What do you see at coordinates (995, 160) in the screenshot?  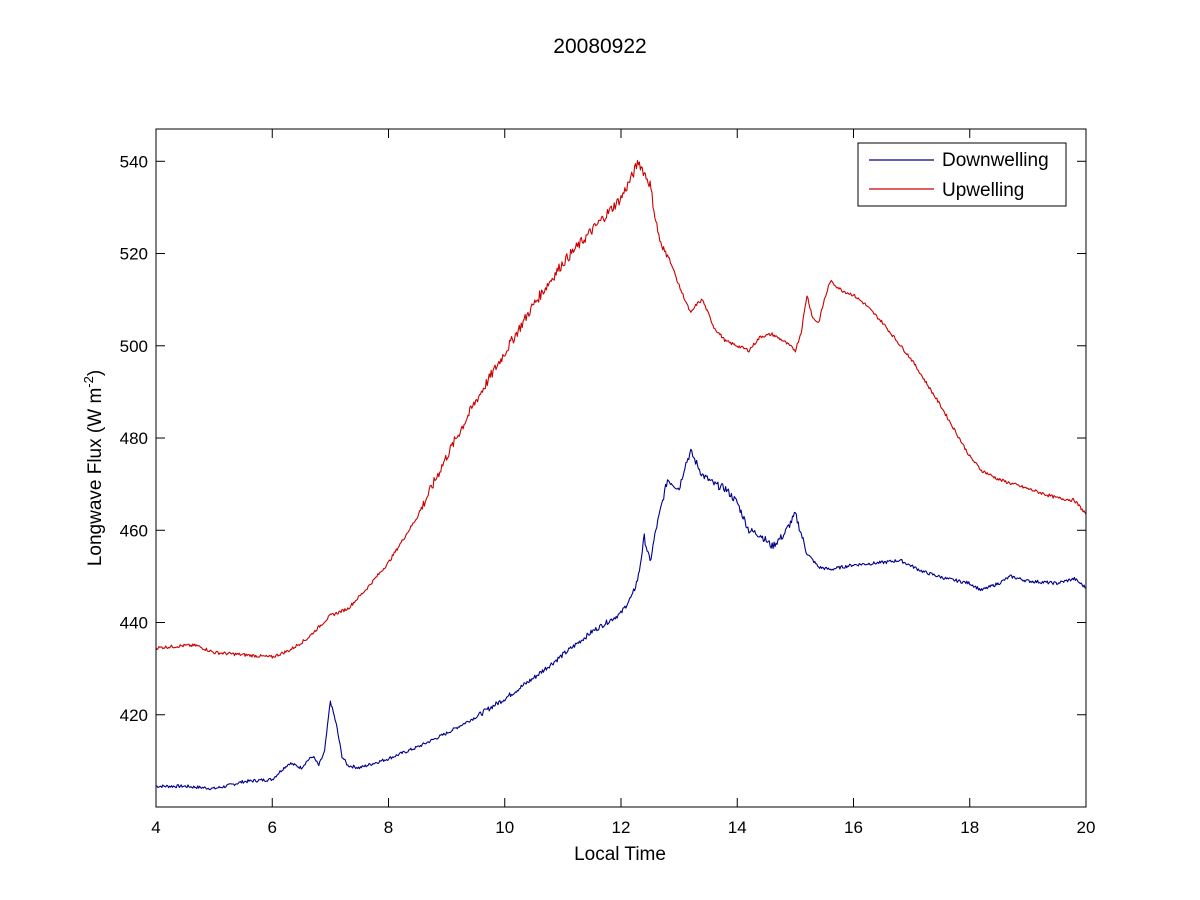 I see `legend-label-downwelling: Downwelling` at bounding box center [995, 160].